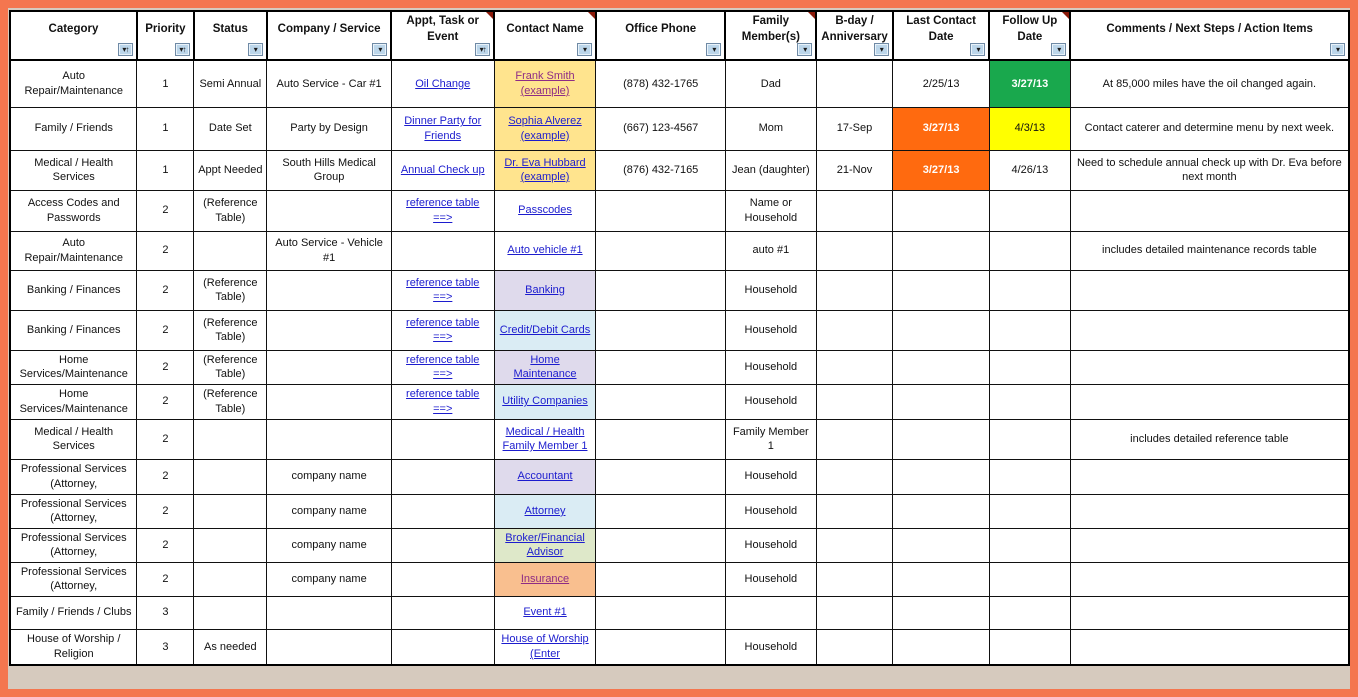 The width and height of the screenshot is (1358, 697). What do you see at coordinates (73, 128) in the screenshot?
I see `cell-category: Family / Friends` at bounding box center [73, 128].